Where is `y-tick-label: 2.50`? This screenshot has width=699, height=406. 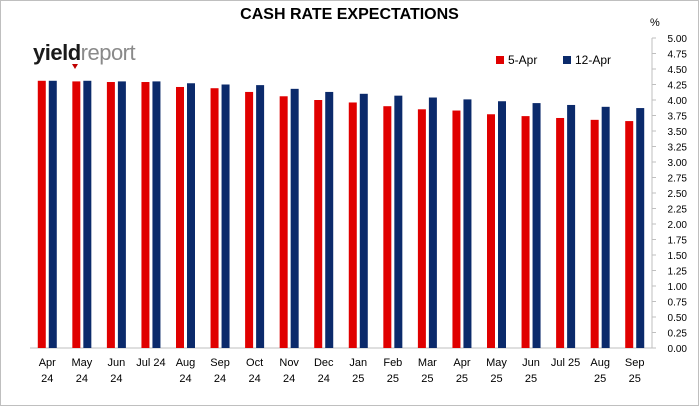
y-tick-label: 2.50 is located at coordinates (678, 194).